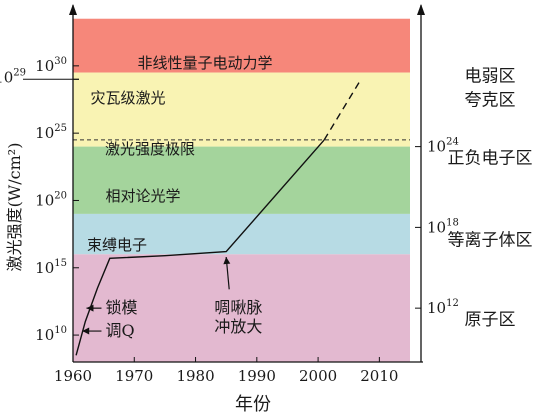 This screenshot has width=535, height=418. I want to click on x-ticks: 1960 1970 1980 1990 2000 2010, so click(226, 371).